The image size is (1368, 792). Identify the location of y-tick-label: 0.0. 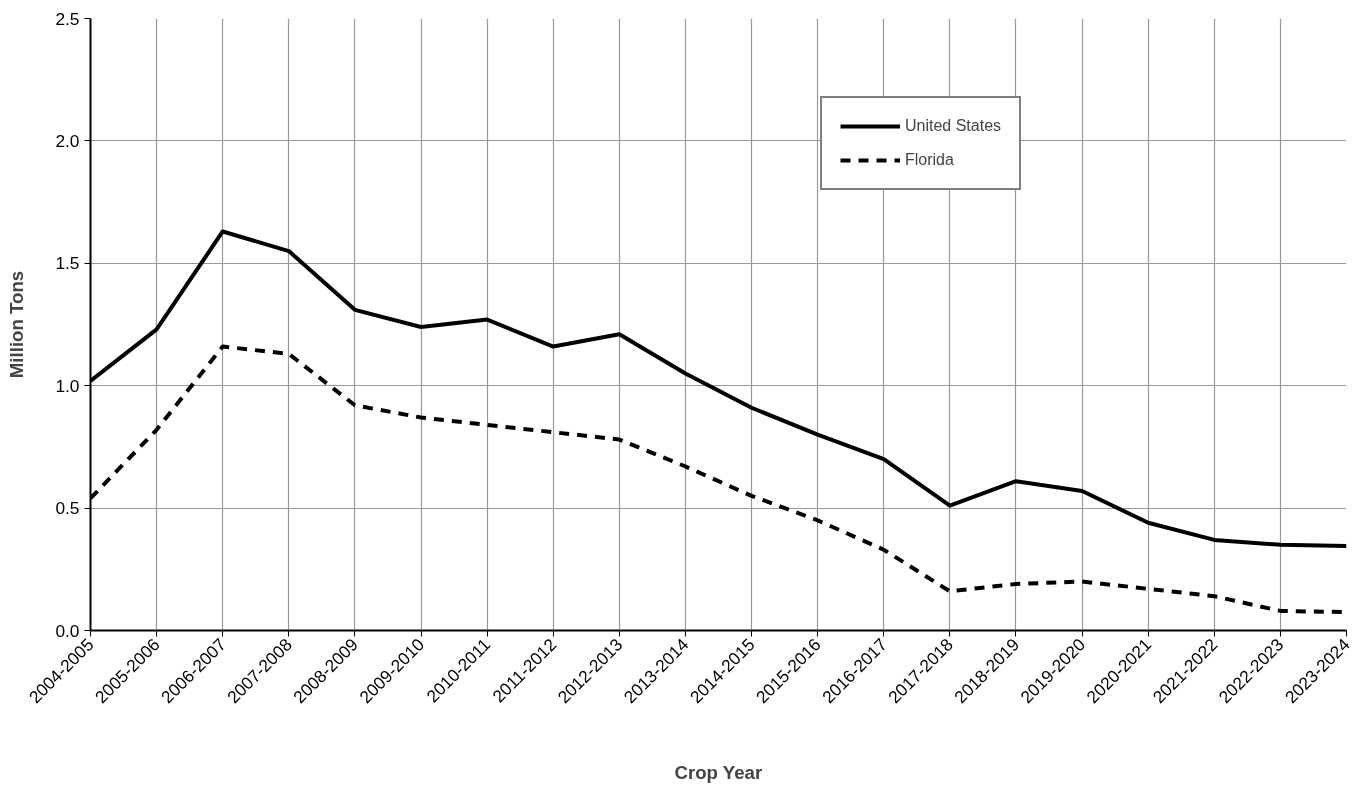
(67, 630).